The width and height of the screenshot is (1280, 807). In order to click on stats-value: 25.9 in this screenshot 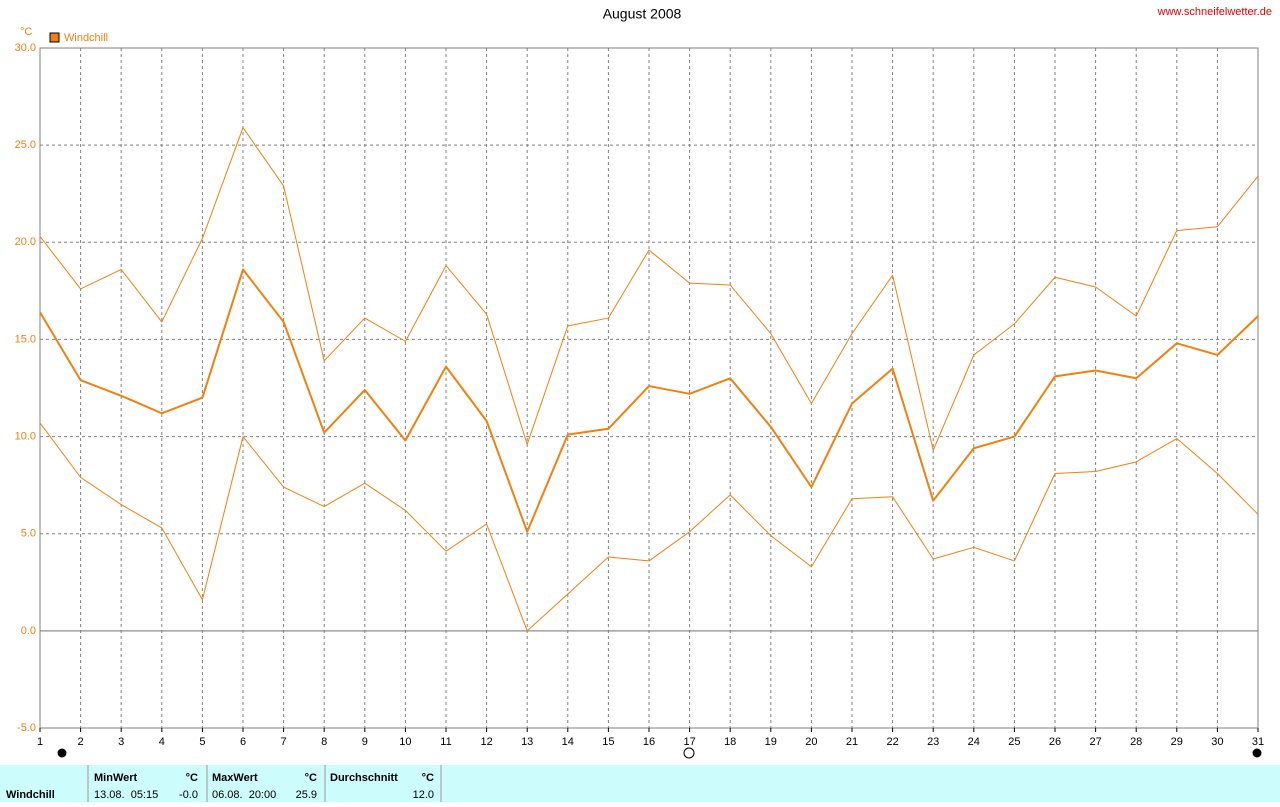, I will do `click(306, 795)`.